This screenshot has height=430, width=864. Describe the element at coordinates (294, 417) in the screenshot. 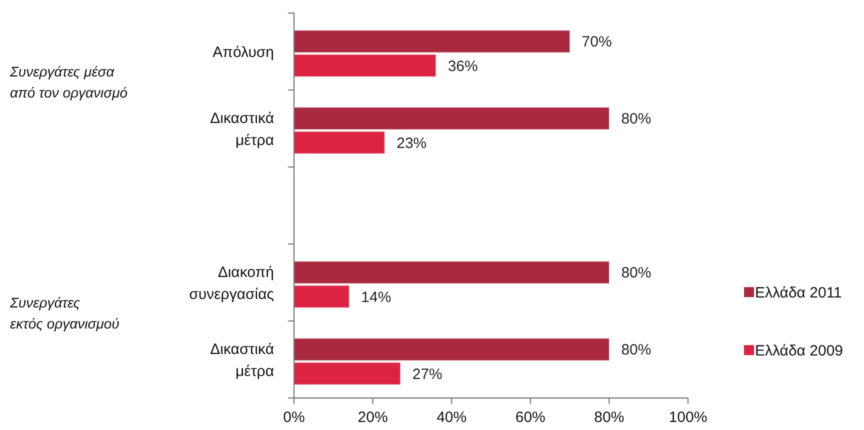

I see `x-tick-label: 0%` at that location.